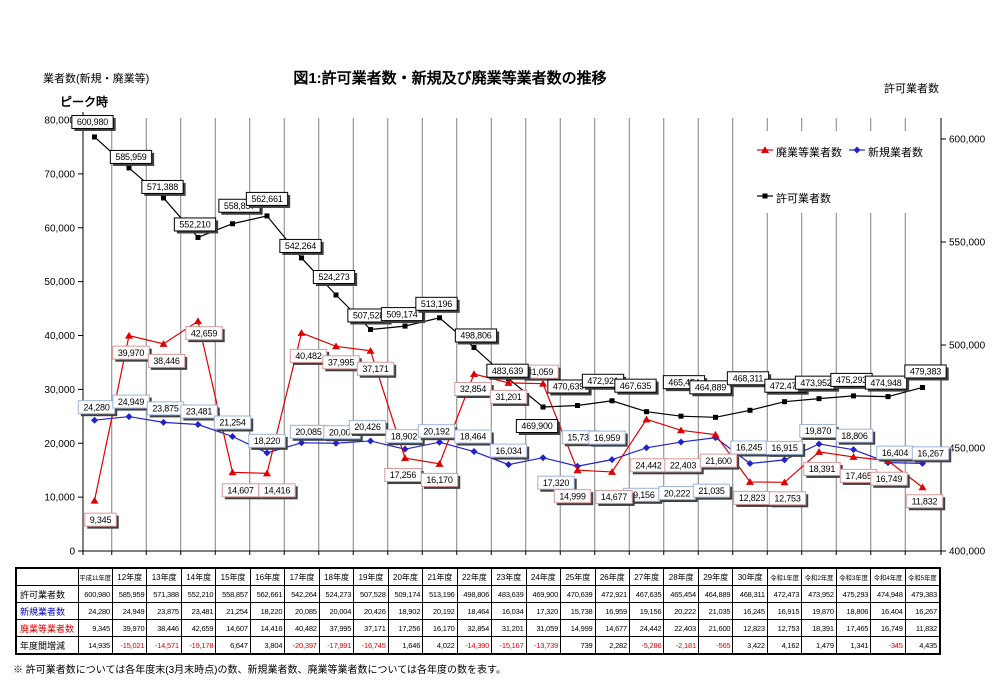 The height and width of the screenshot is (700, 1006). Describe the element at coordinates (648, 466) in the screenshot. I see `svg-text: 24,442` at that location.